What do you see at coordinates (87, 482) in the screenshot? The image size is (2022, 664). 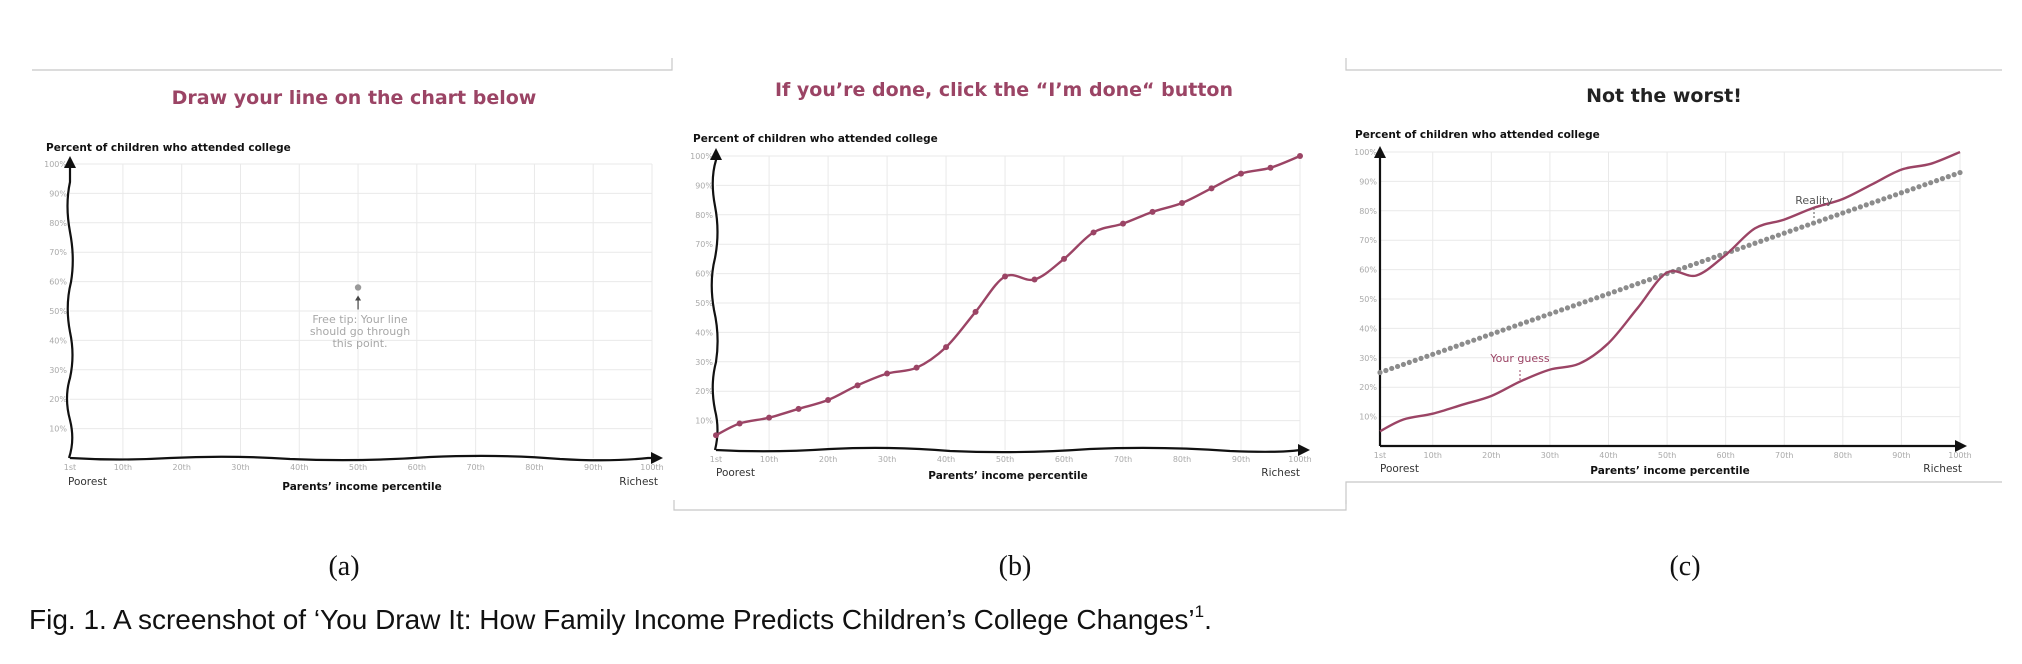 I see `panel-a-poorest-label: Poorest` at bounding box center [87, 482].